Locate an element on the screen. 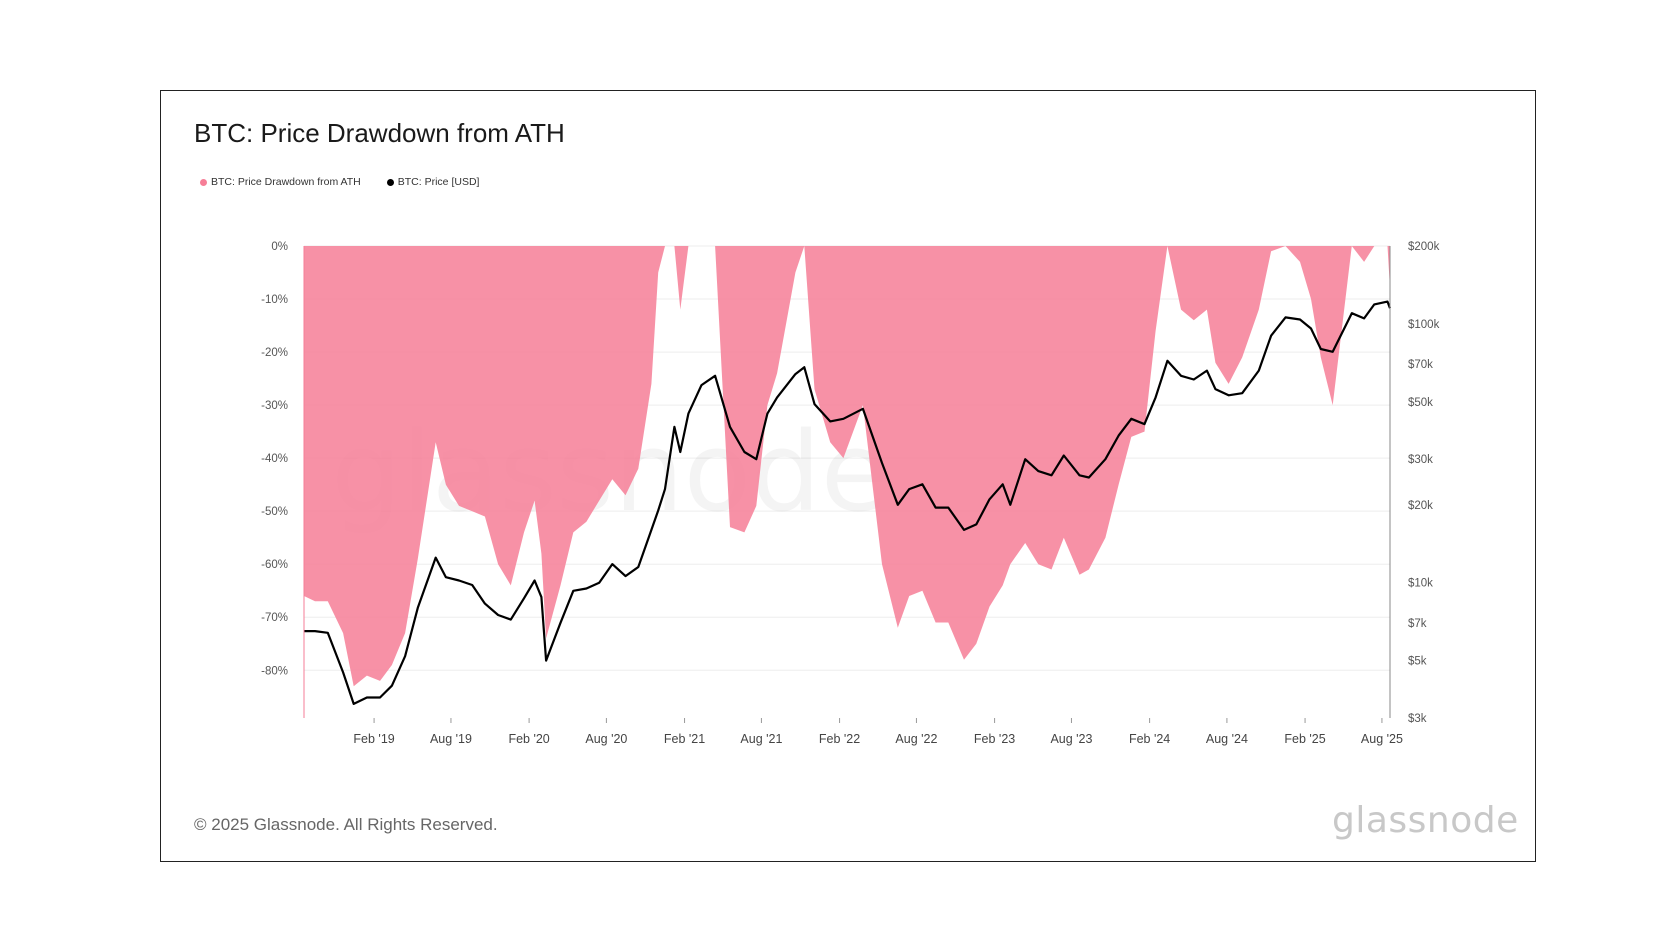  right-tick-label: $7k is located at coordinates (1417, 624).